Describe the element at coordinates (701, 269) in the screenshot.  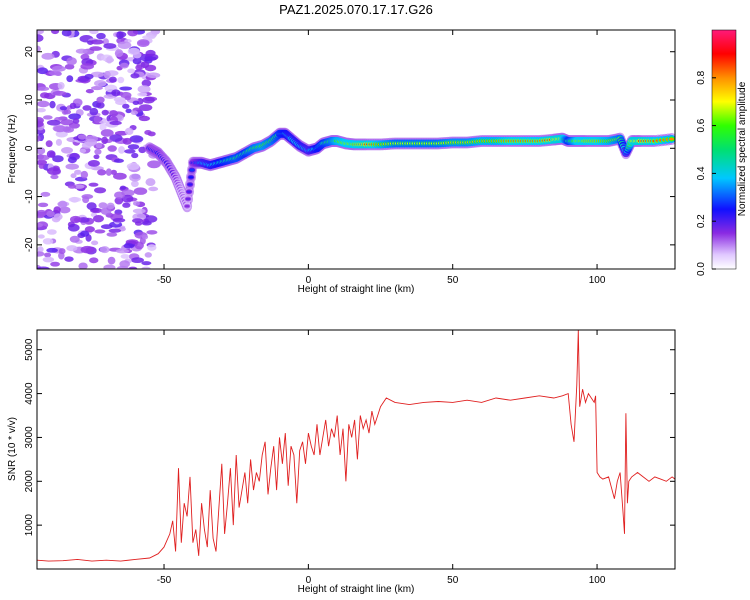
I see `colorbar-tick-label: 0.0` at that location.